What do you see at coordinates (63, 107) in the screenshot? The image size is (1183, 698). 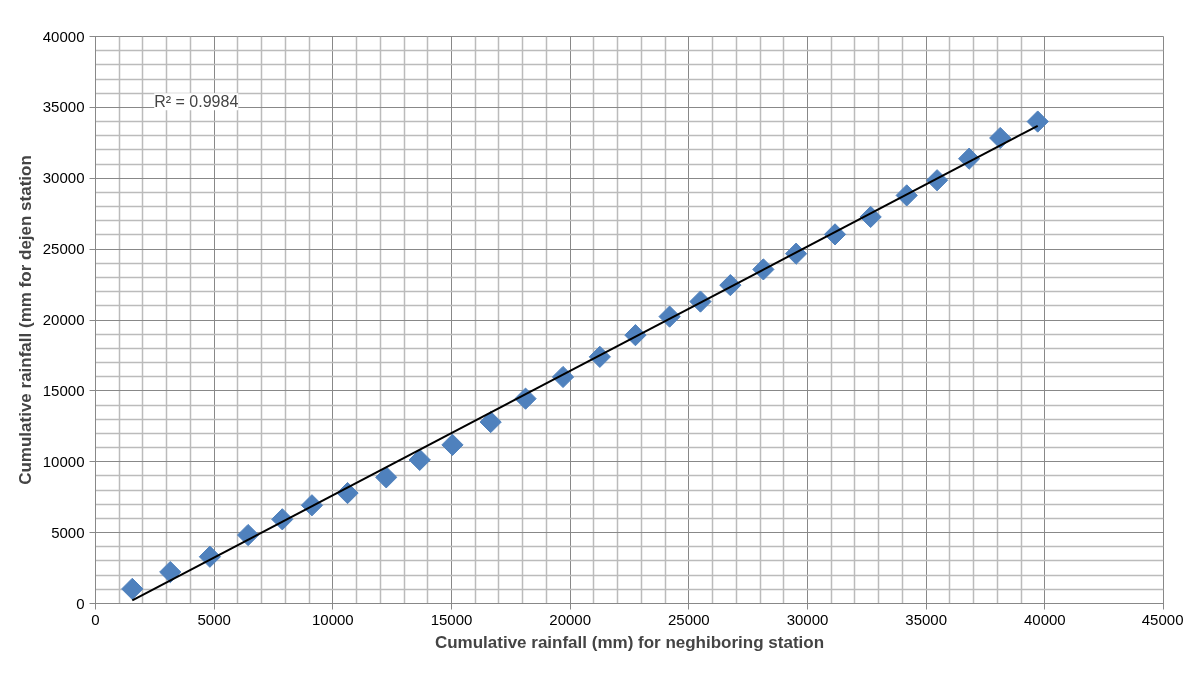 I see `y-tick-label: 35000` at bounding box center [63, 107].